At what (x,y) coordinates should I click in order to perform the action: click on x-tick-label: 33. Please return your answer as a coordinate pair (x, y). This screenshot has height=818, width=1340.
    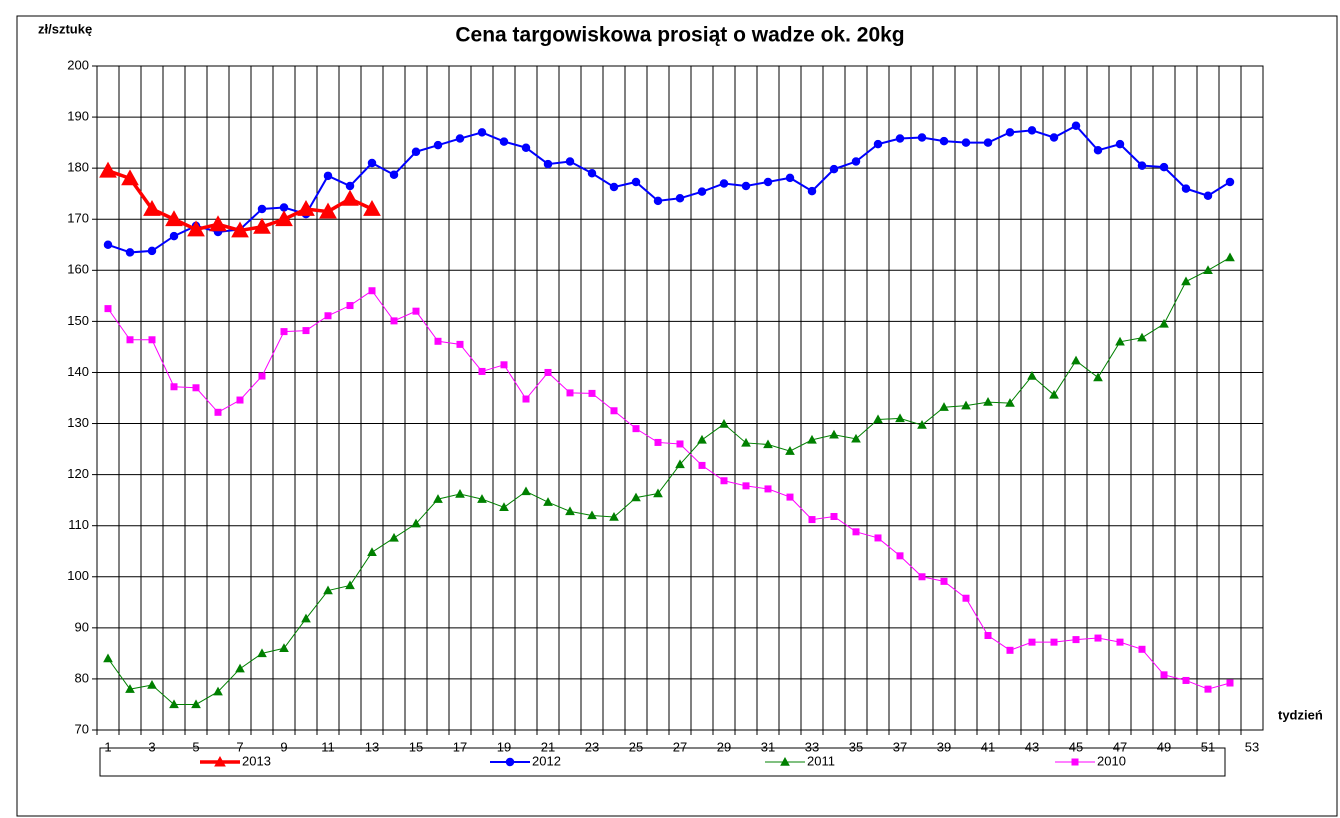
    Looking at the image, I should click on (812, 746).